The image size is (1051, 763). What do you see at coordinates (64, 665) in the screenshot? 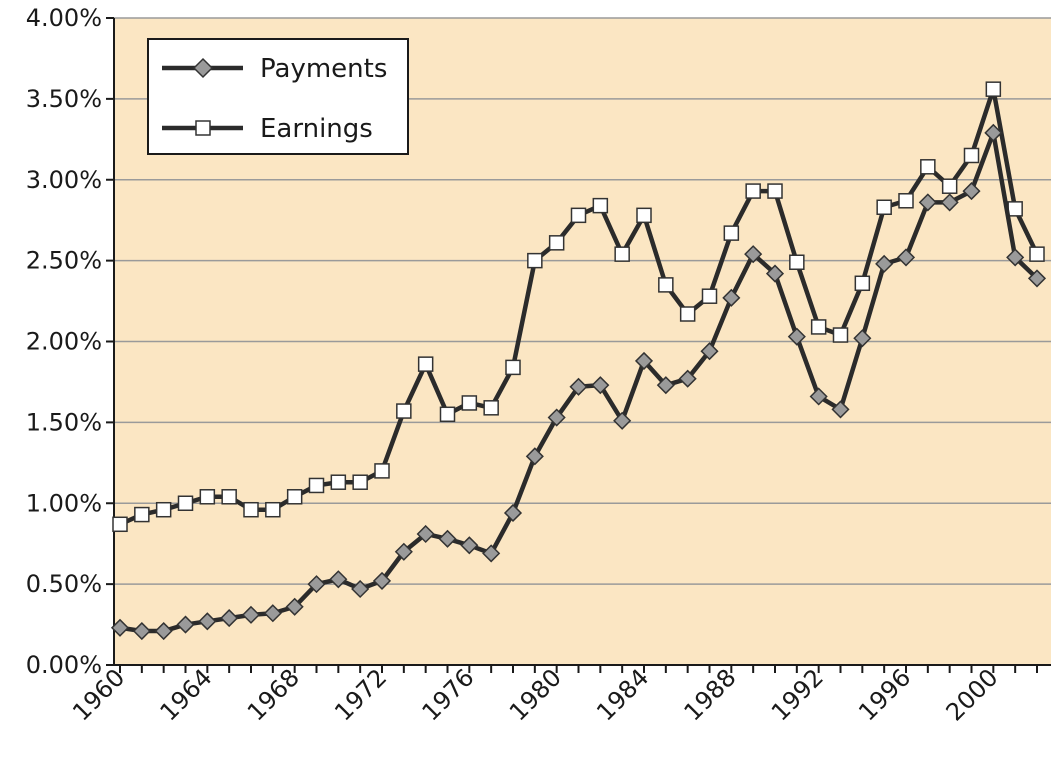
I see `y-tick-label: 0.00%` at bounding box center [64, 665].